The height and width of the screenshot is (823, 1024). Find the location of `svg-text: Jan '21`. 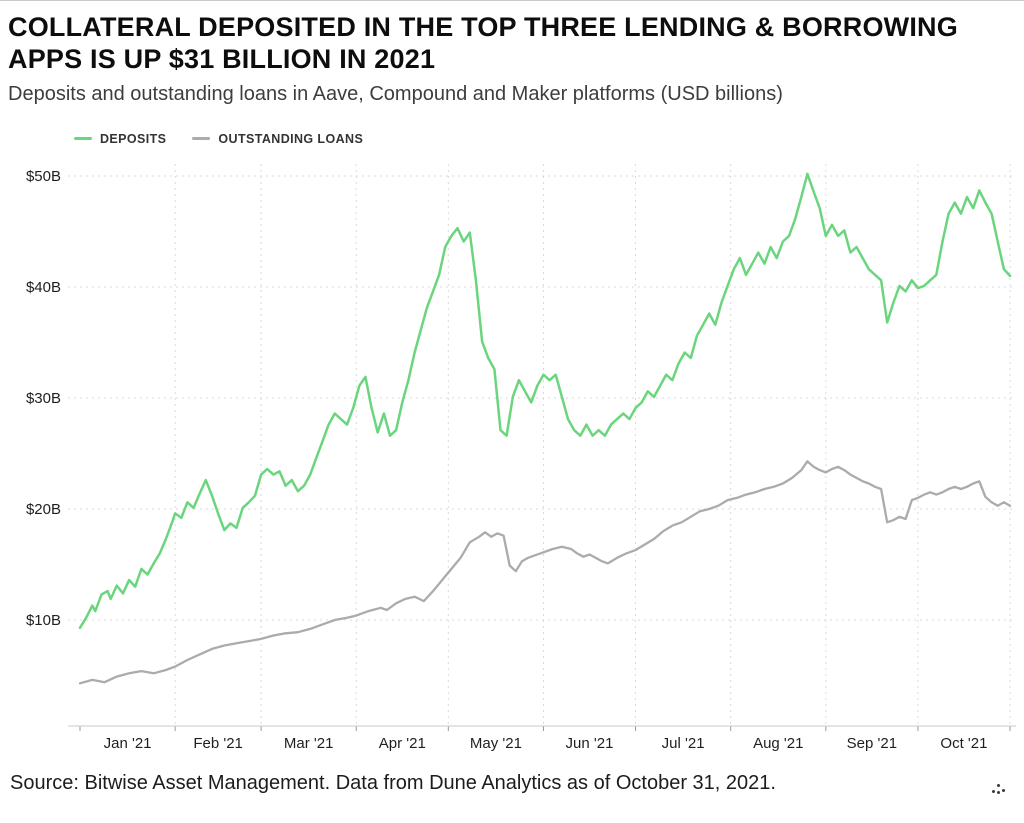

svg-text: Jan '21 is located at coordinates (128, 743).